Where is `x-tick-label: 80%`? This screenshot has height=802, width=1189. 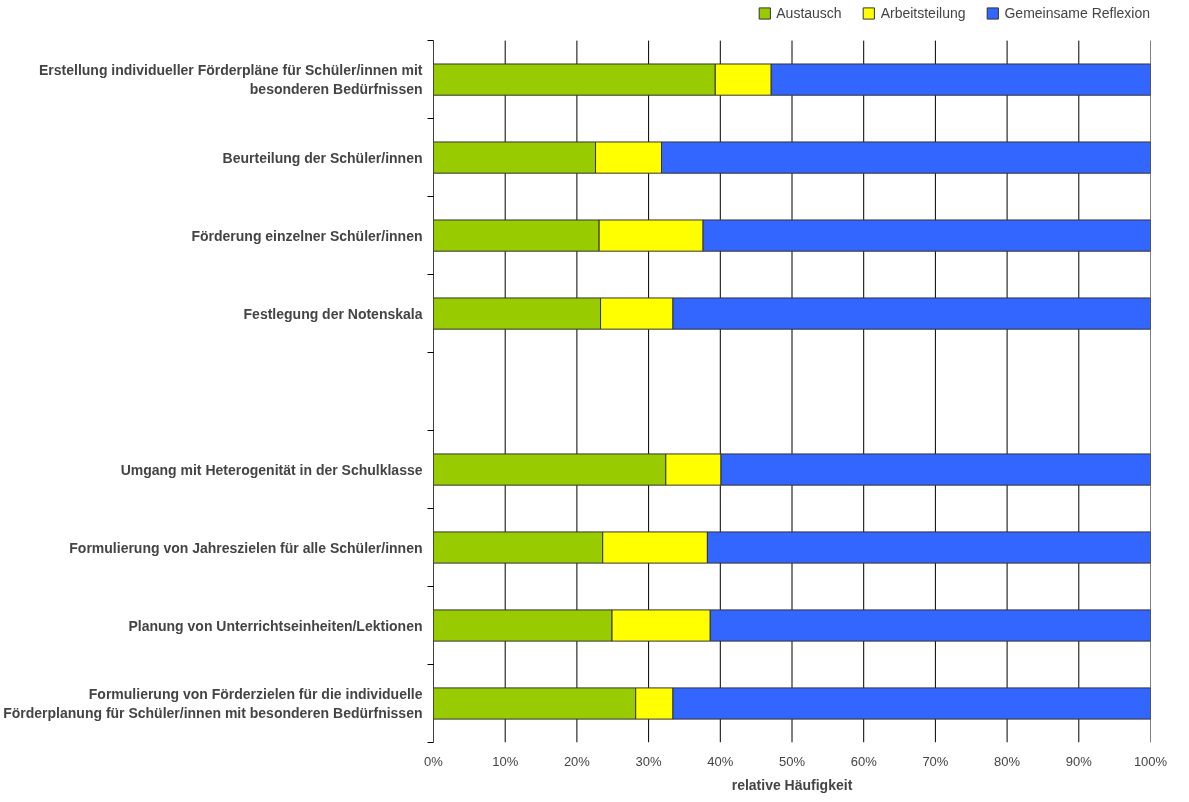
x-tick-label: 80% is located at coordinates (1007, 761).